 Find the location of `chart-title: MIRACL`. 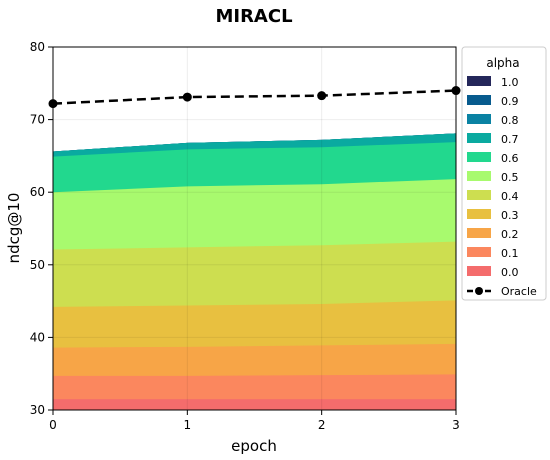

chart-title: MIRACL is located at coordinates (253, 16).